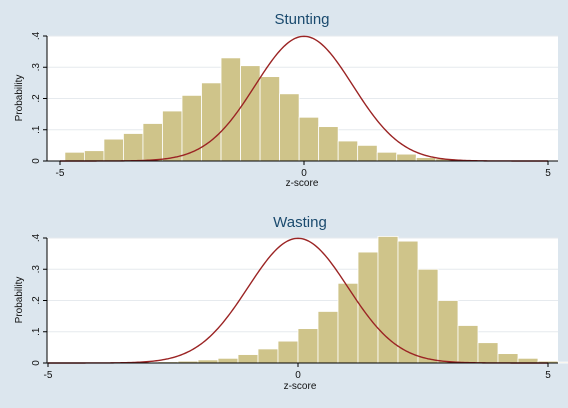 The image size is (568, 408). I want to click on chart-title: Wasting, so click(300, 222).